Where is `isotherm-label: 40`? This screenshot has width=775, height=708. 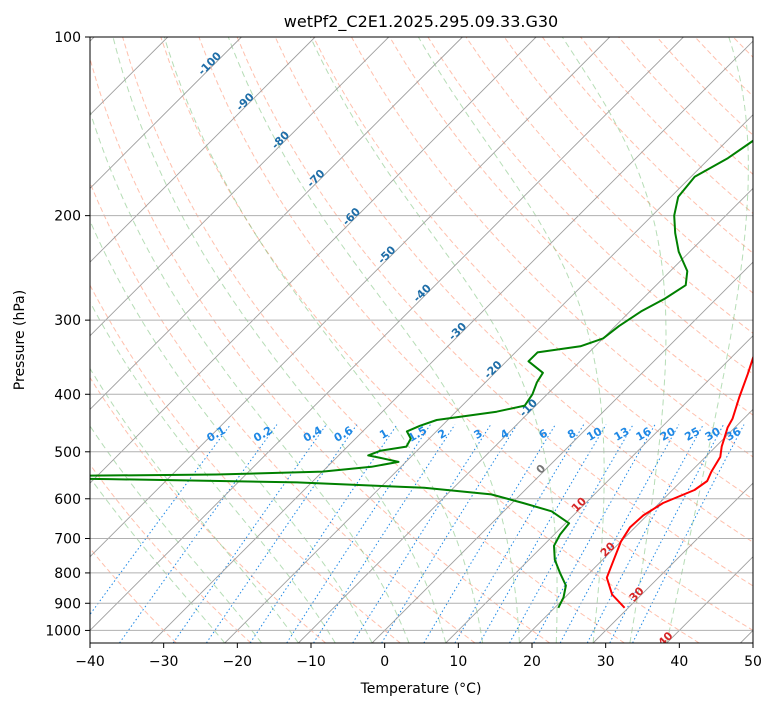 isotherm-label: 40 is located at coordinates (666, 639).